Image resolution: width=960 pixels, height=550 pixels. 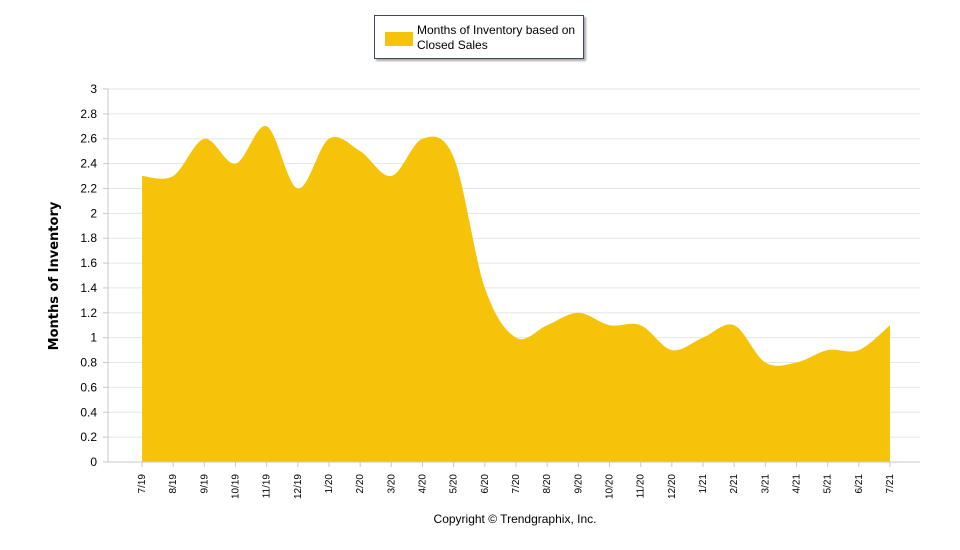 What do you see at coordinates (236, 486) in the screenshot?
I see `x-tick-label: 10/19` at bounding box center [236, 486].